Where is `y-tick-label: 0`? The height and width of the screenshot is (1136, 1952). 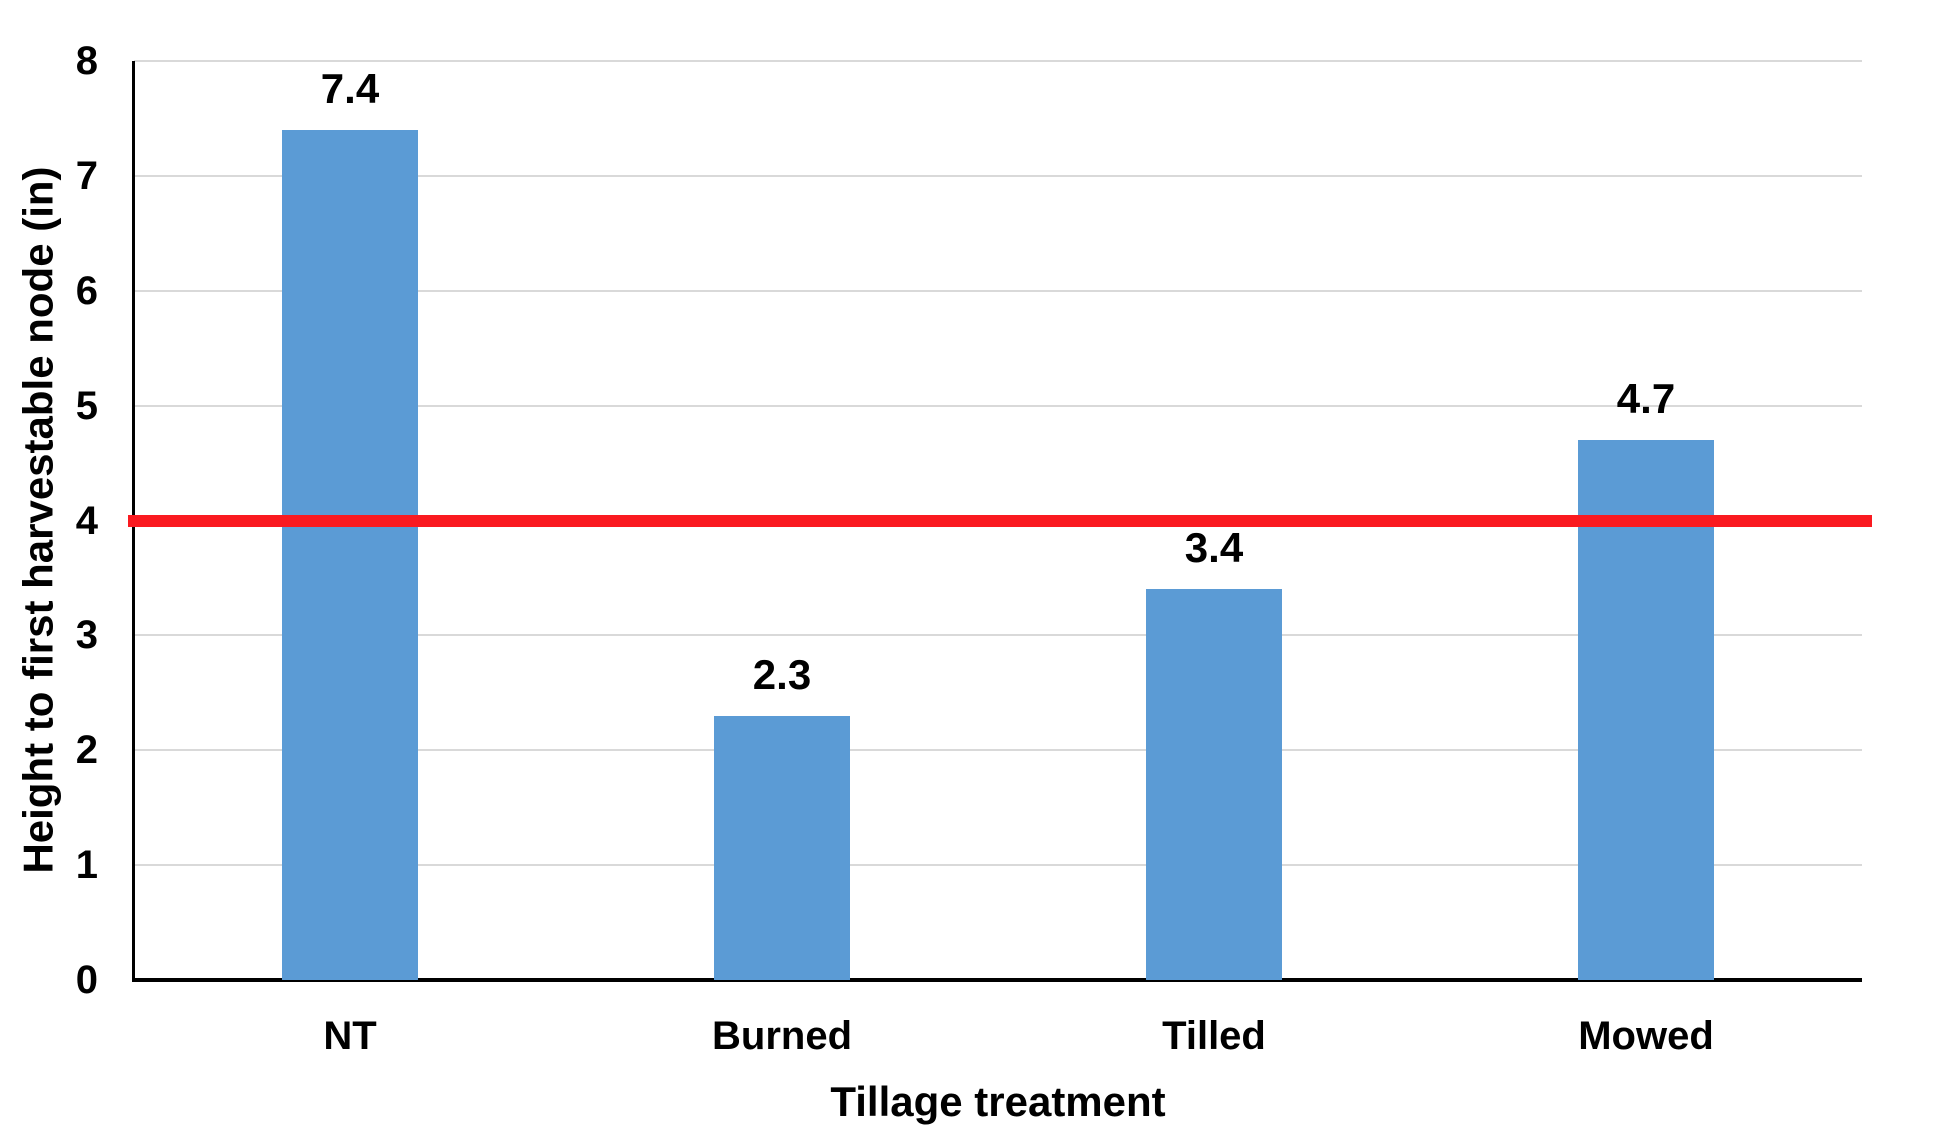
y-tick-label: 0 is located at coordinates (86, 980).